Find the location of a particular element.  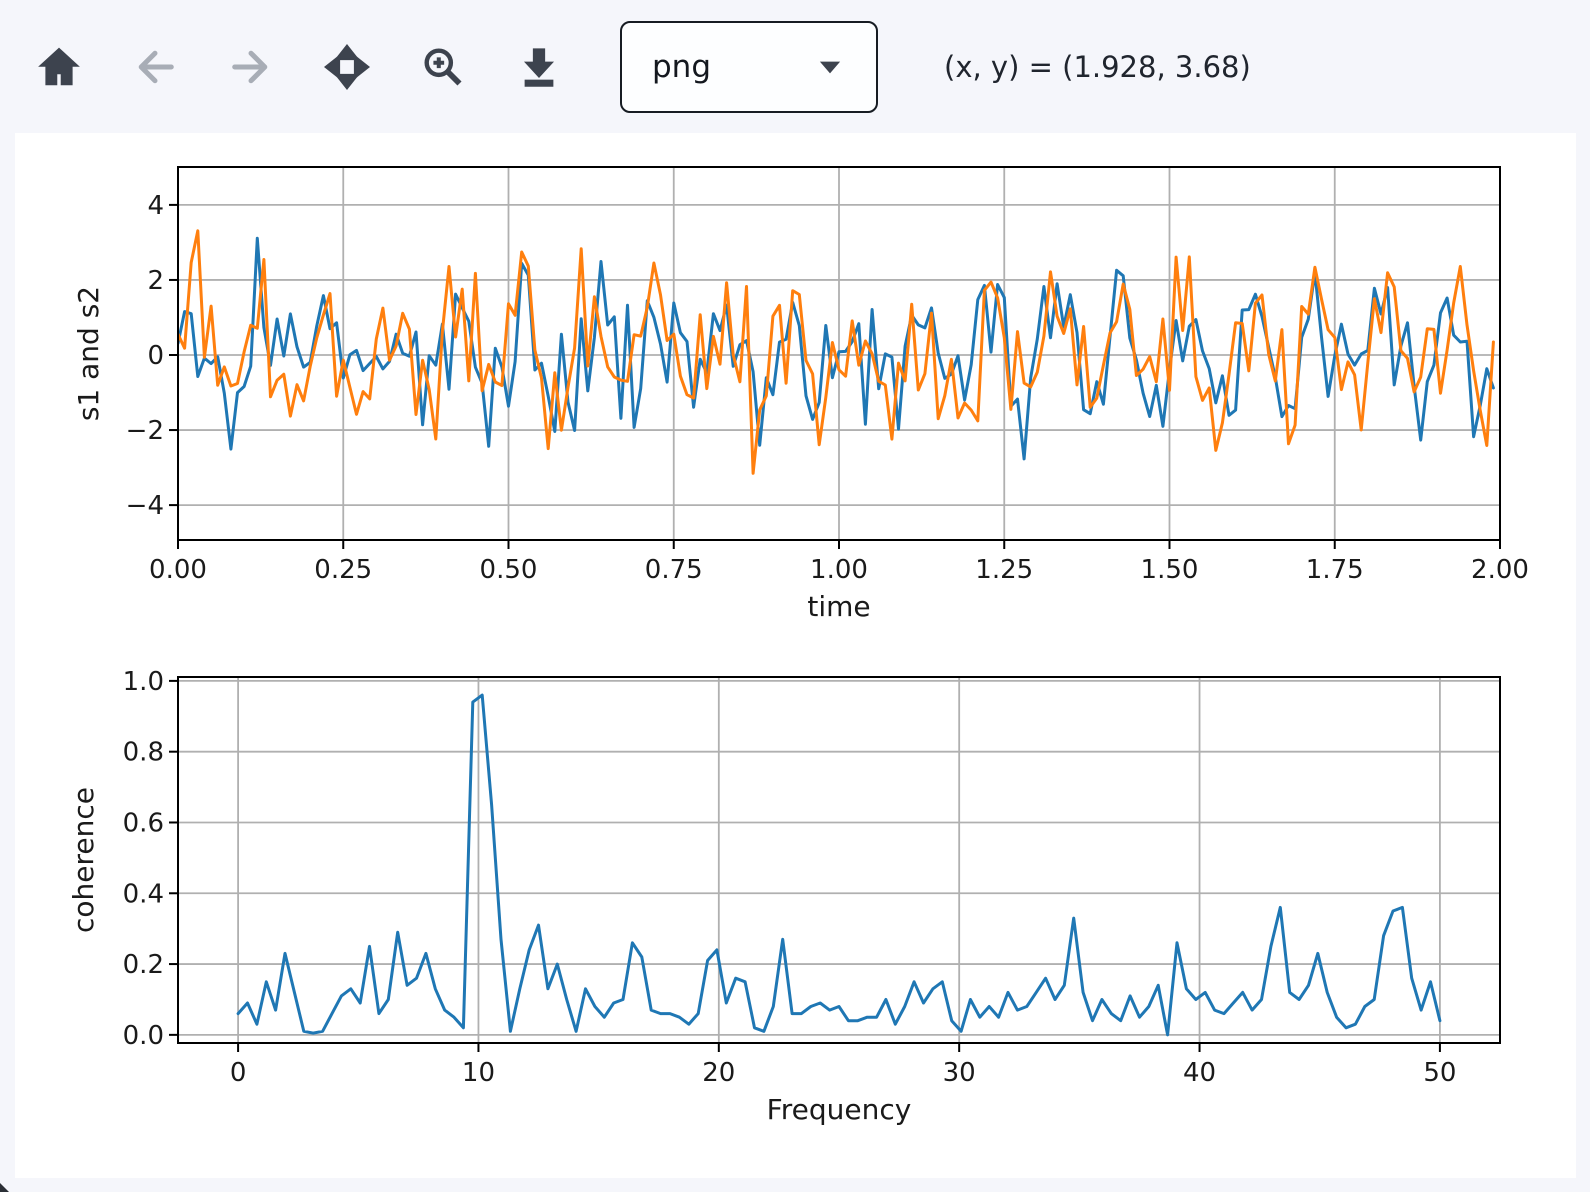

forward-button is located at coordinates (251, 67).